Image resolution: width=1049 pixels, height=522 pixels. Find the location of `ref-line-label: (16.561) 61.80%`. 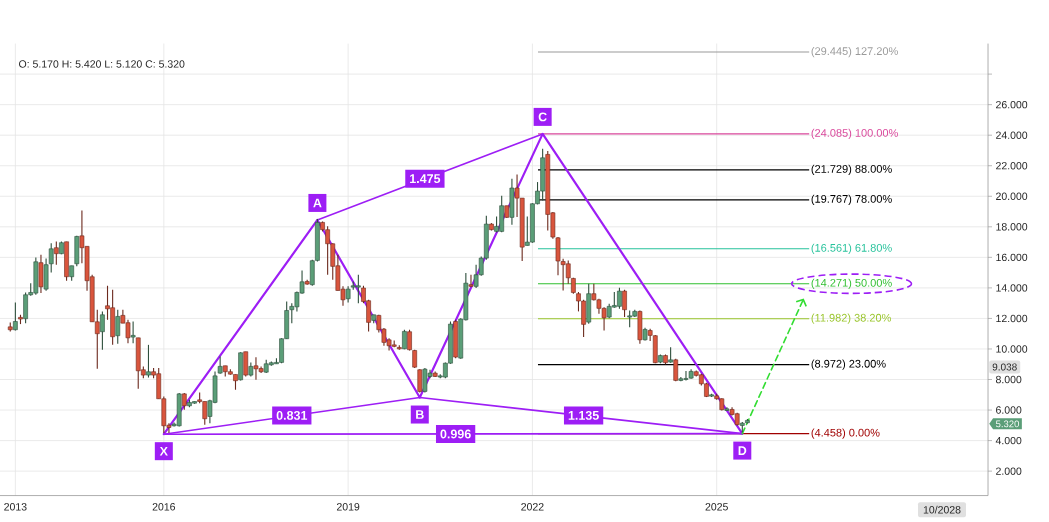

ref-line-label: (16.561) 61.80% is located at coordinates (851, 248).